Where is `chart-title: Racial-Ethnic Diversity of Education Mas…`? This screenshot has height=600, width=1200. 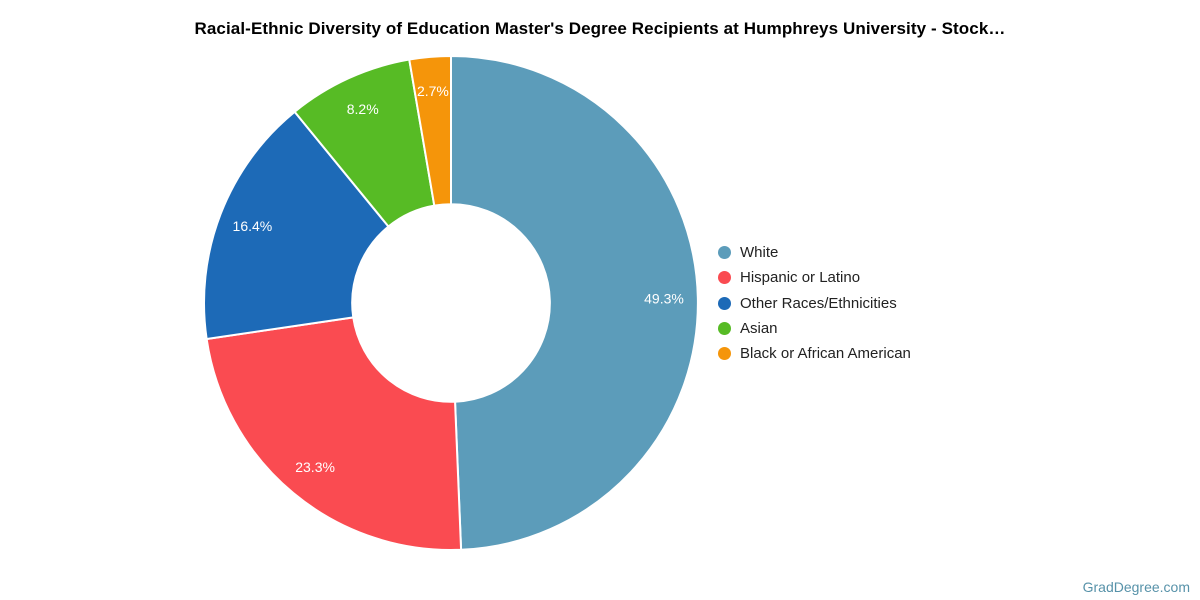
chart-title: Racial-Ethnic Diversity of Education Mas… is located at coordinates (600, 28).